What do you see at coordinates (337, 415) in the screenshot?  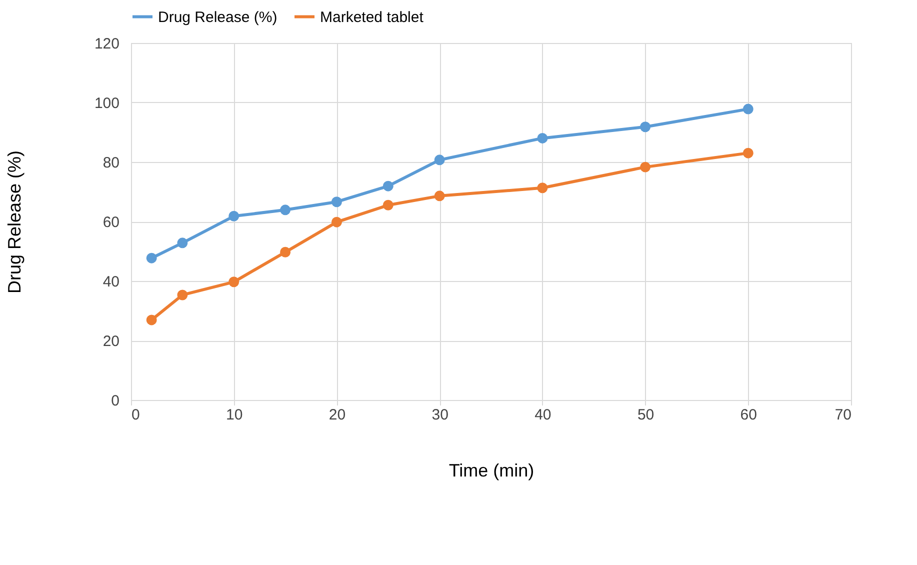 I see `x-tick-label: 20` at bounding box center [337, 415].